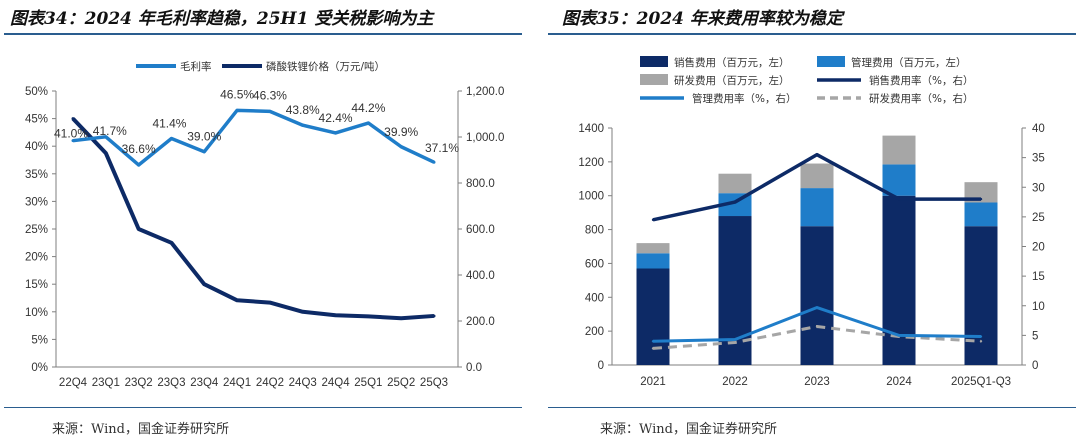 This screenshot has width=1080, height=439. What do you see at coordinates (270, 95) in the screenshot?
I see `gross-margin-data-label: 46.3%` at bounding box center [270, 95].